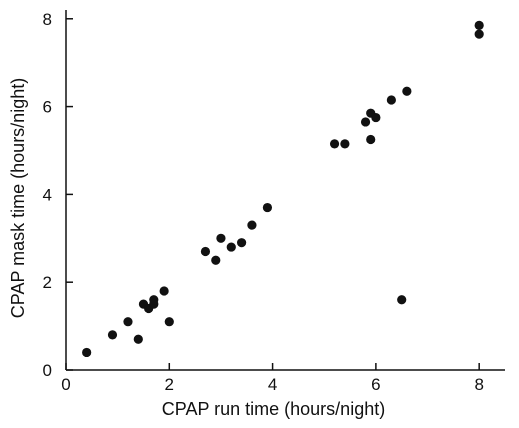 This screenshot has height=428, width=519. Describe the element at coordinates (273, 409) in the screenshot. I see `x-axis-label: CPAP run time (hours/night)` at that location.